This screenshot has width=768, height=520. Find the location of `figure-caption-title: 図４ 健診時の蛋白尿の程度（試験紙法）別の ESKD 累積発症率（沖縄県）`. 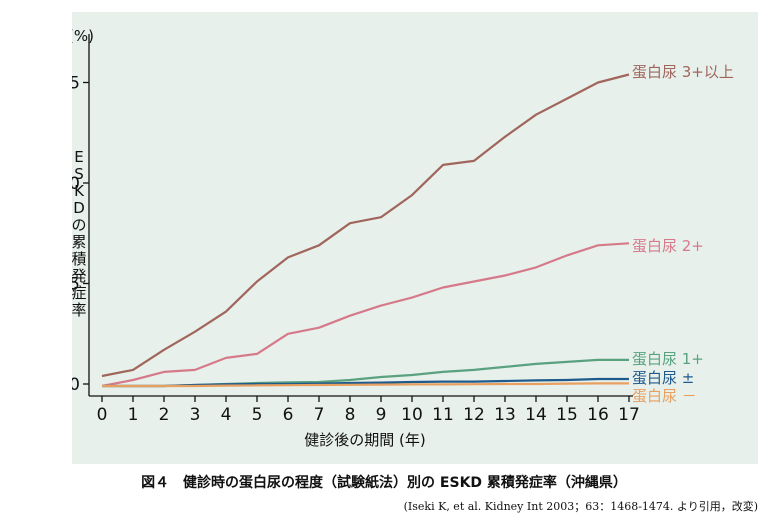

figure-caption-title: 図４ 健診時の蛋白尿の程度（試験紙法）別の ESKD 累積発症率（沖縄県） is located at coordinates (384, 483).